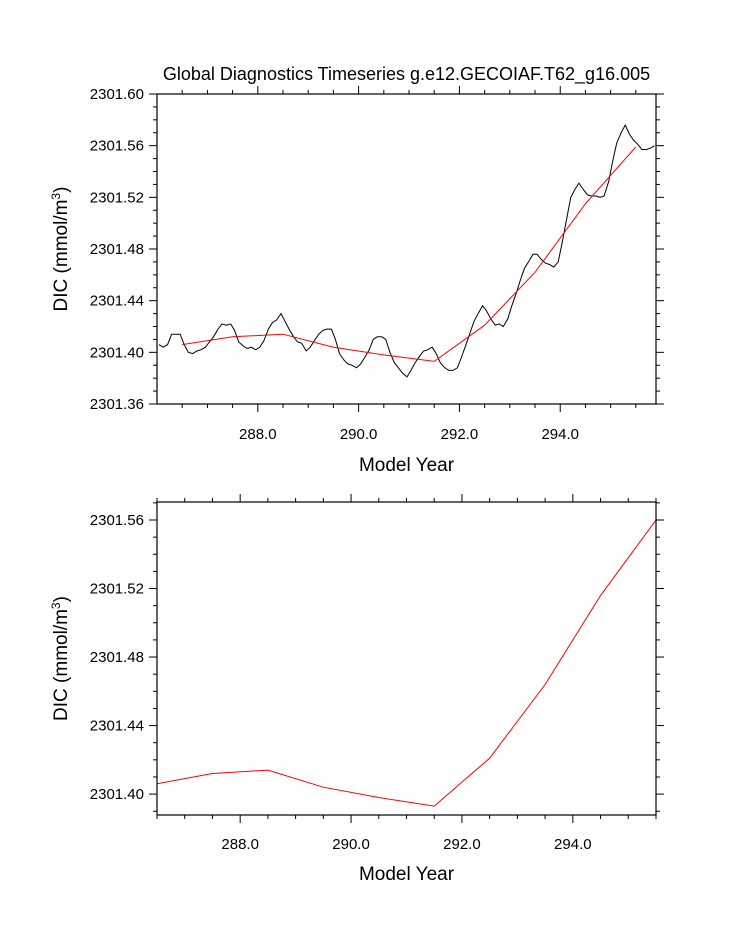  I want to click on y-tick-label: 2301.60, so click(117, 94).